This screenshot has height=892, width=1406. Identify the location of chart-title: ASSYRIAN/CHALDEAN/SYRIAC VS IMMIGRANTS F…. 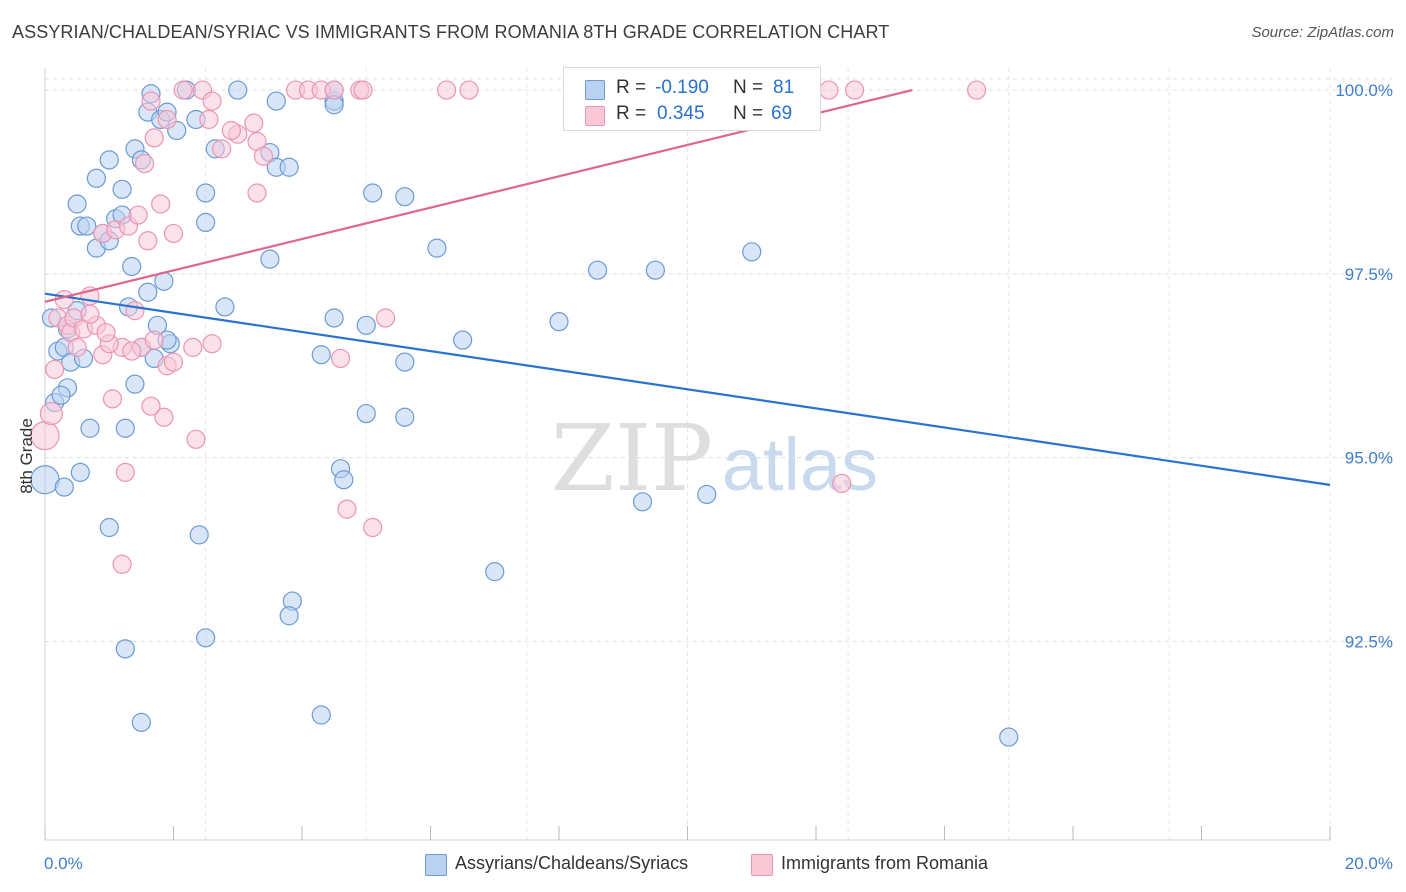
(451, 32).